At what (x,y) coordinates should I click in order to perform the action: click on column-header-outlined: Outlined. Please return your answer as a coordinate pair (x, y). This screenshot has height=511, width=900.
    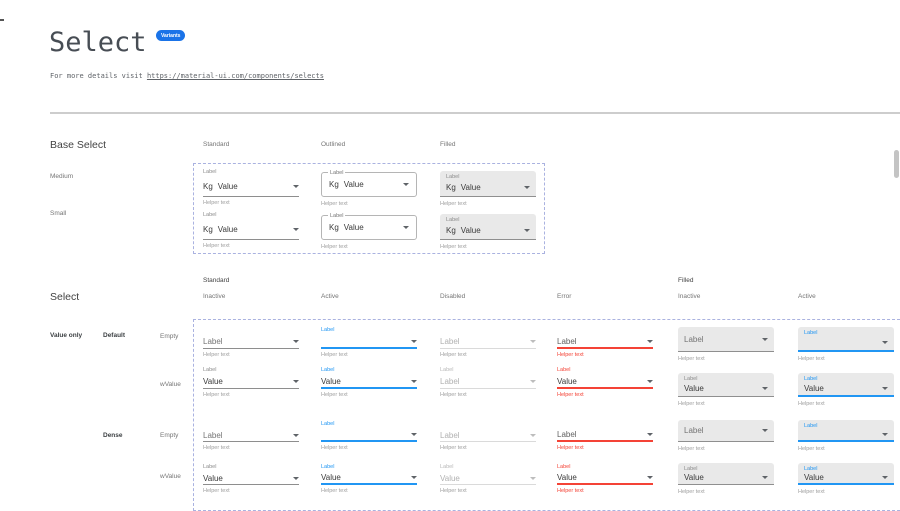
    Looking at the image, I should click on (333, 144).